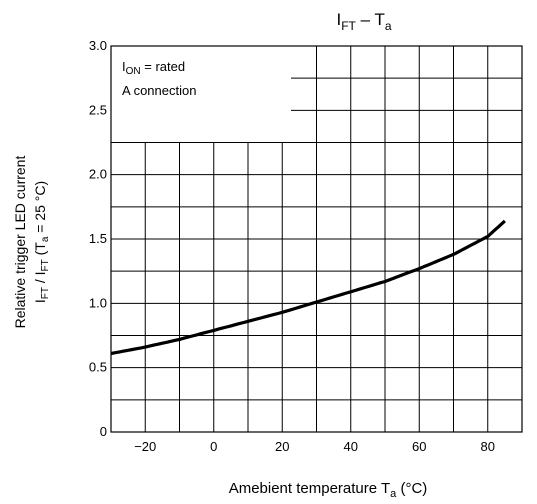 This screenshot has height=504, width=537. What do you see at coordinates (419, 446) in the screenshot?
I see `x-tick-label: 60` at bounding box center [419, 446].